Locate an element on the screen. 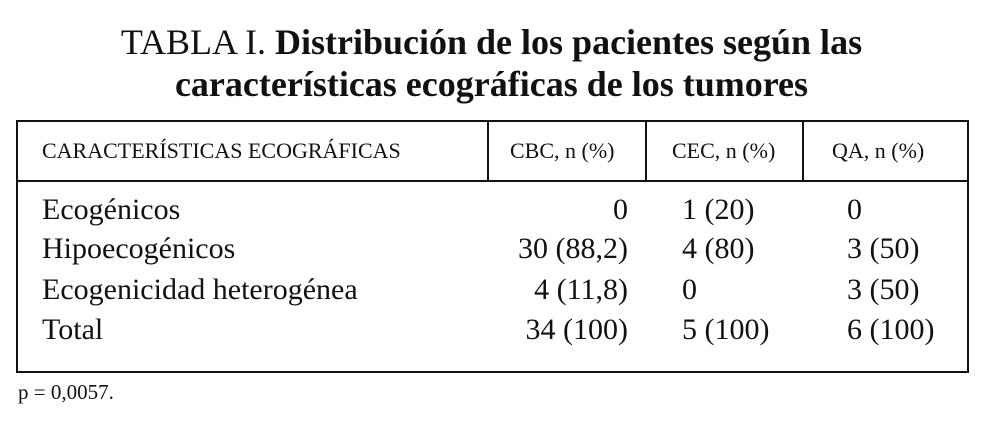 Image resolution: width=983 pixels, height=425 pixels. title-label: TABLA I. is located at coordinates (193, 42).